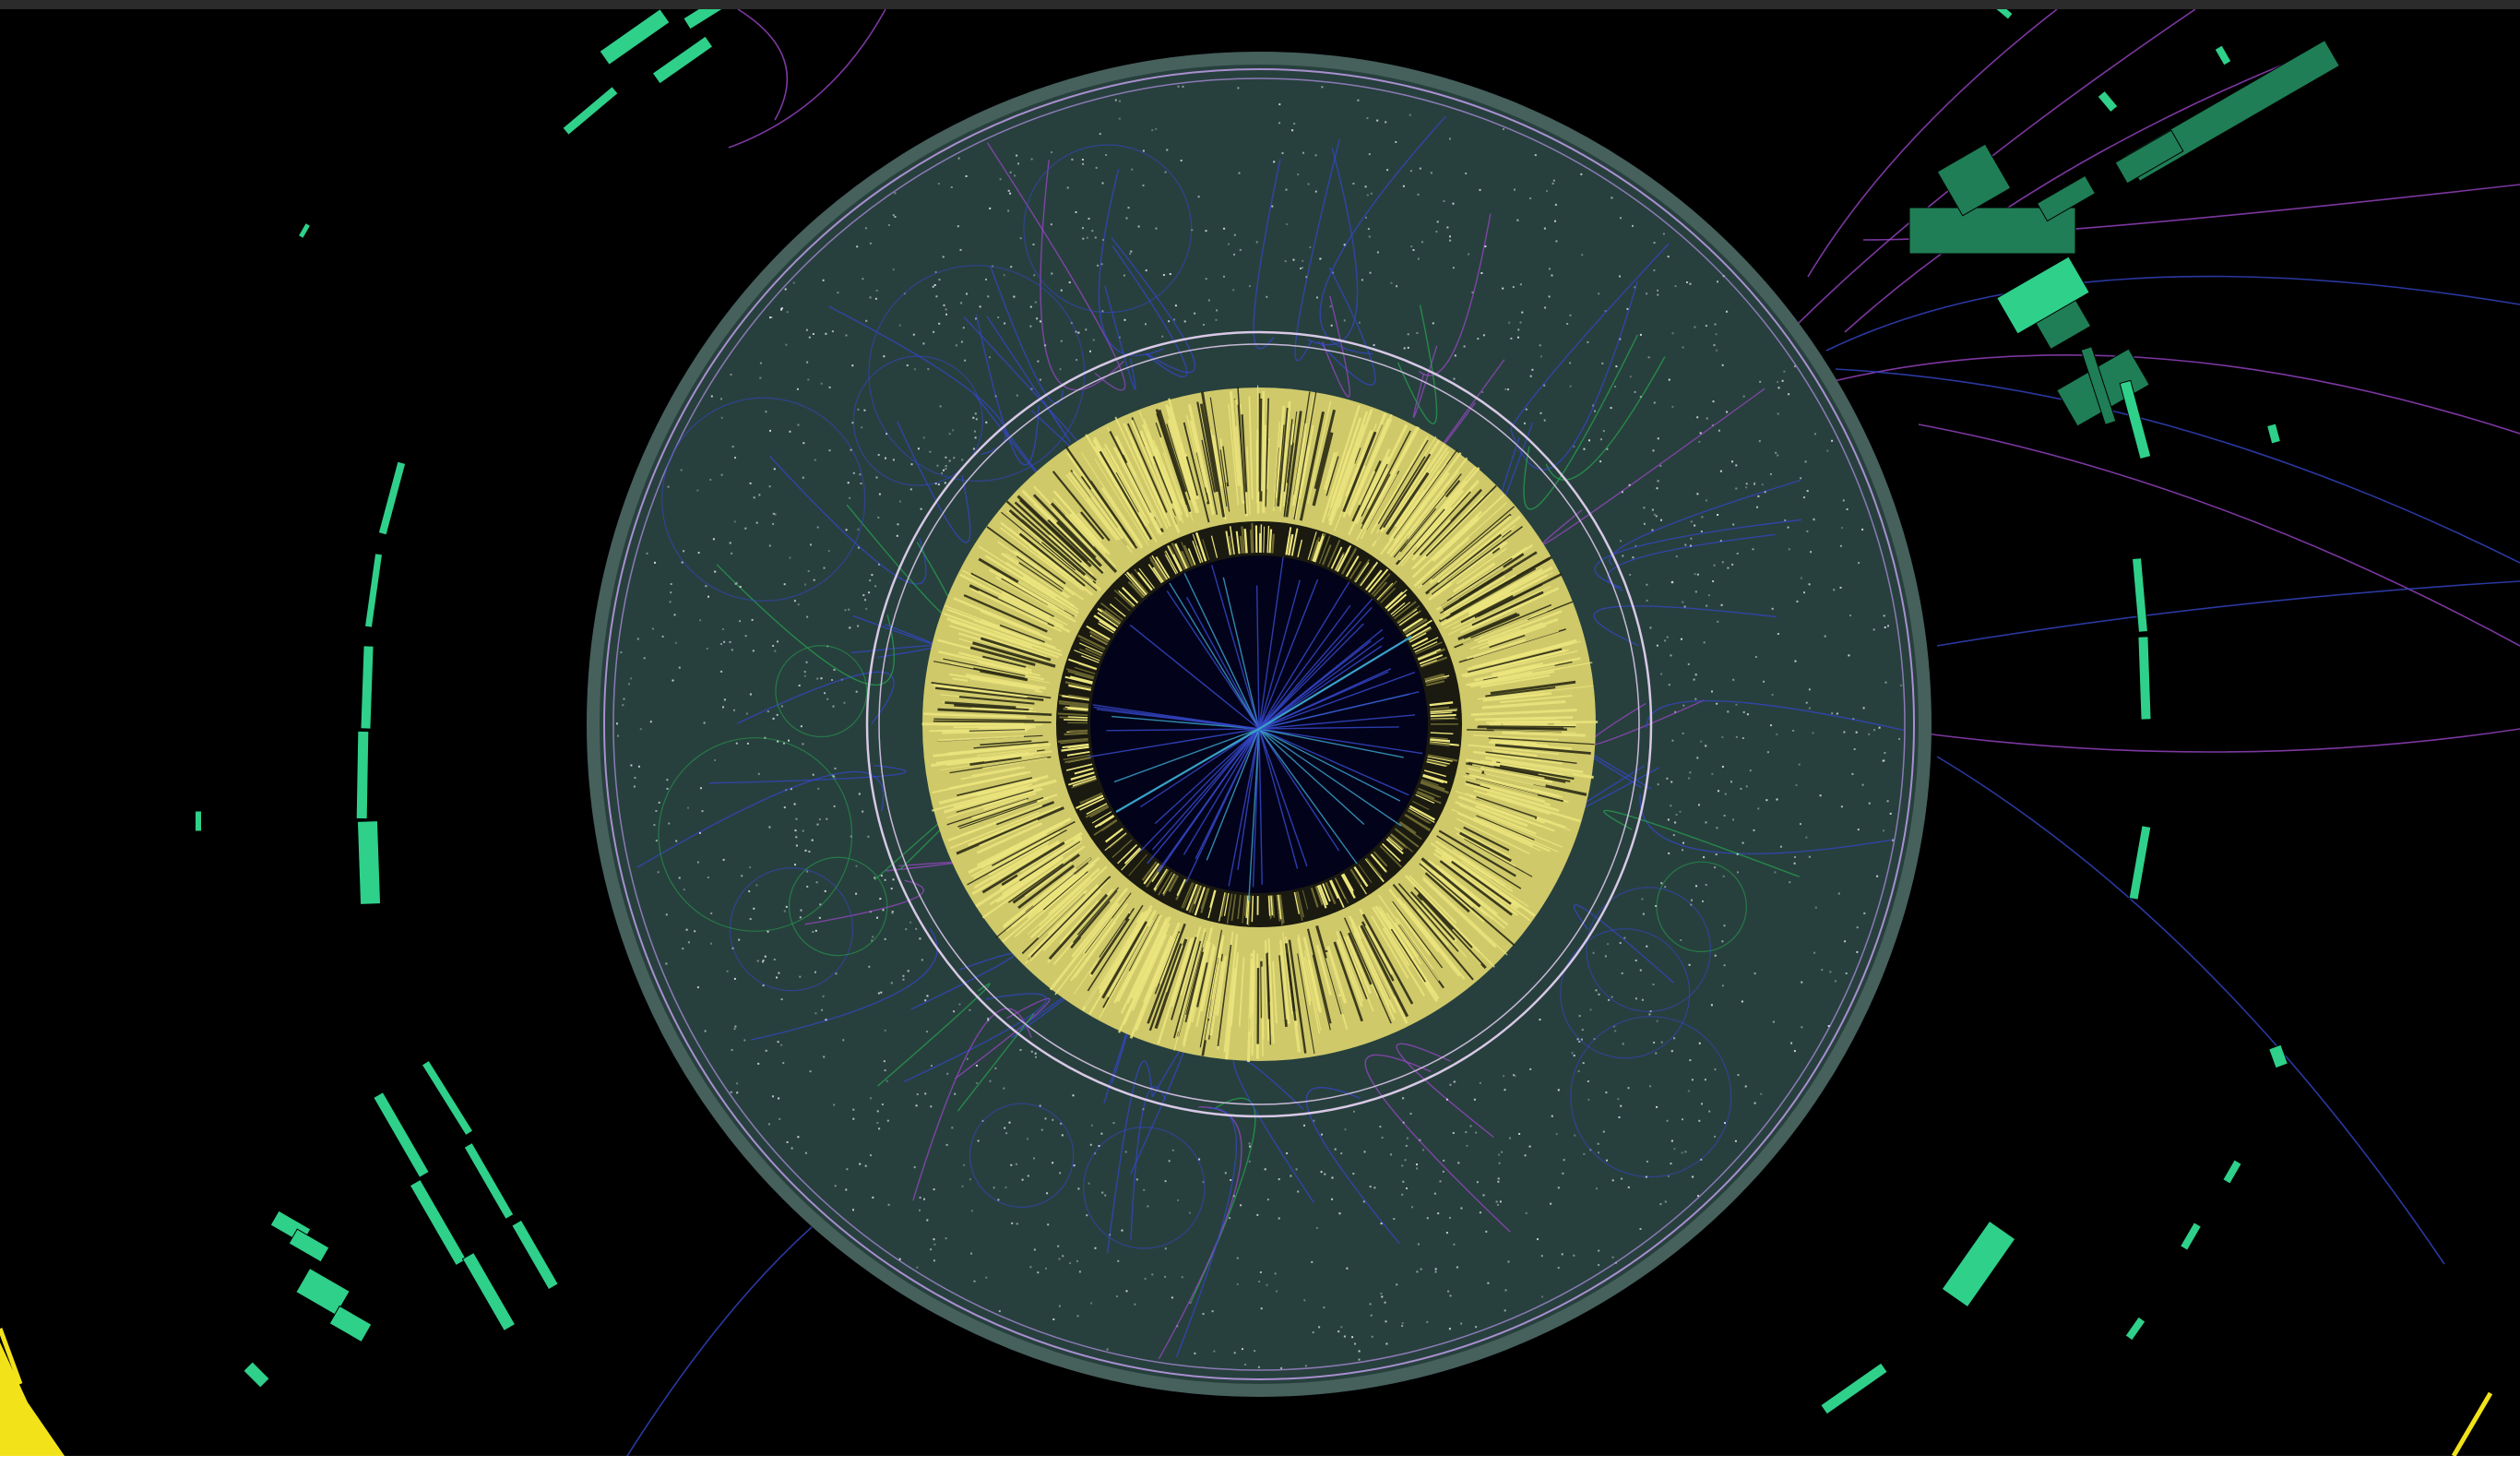  Describe the element at coordinates (719, 1341) in the screenshot. I see `outer-track` at that location.